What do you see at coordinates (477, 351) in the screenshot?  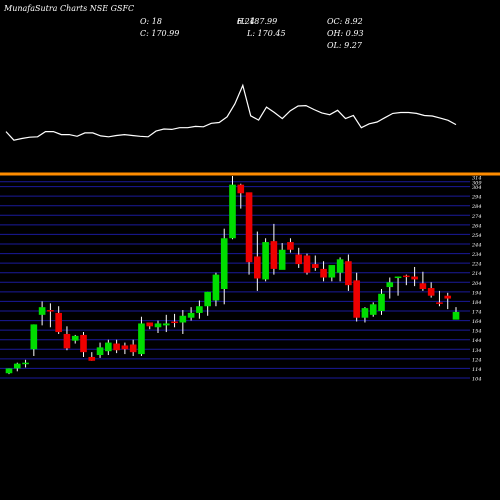 I see `y-tick-label: 134` at bounding box center [477, 351].